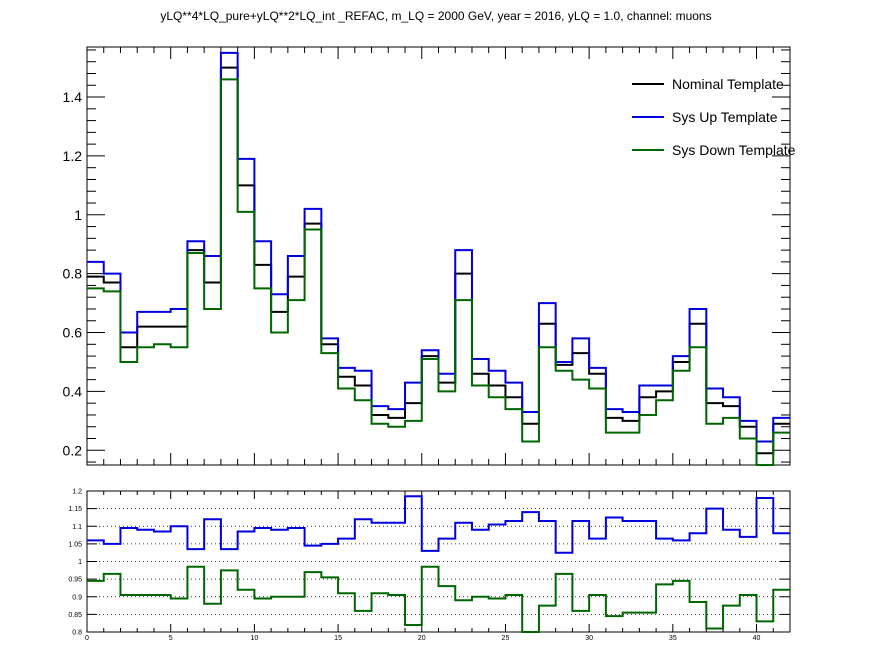 The height and width of the screenshot is (672, 896). Describe the element at coordinates (338, 638) in the screenshot. I see `ratio-x-tick-label: 15` at that location.